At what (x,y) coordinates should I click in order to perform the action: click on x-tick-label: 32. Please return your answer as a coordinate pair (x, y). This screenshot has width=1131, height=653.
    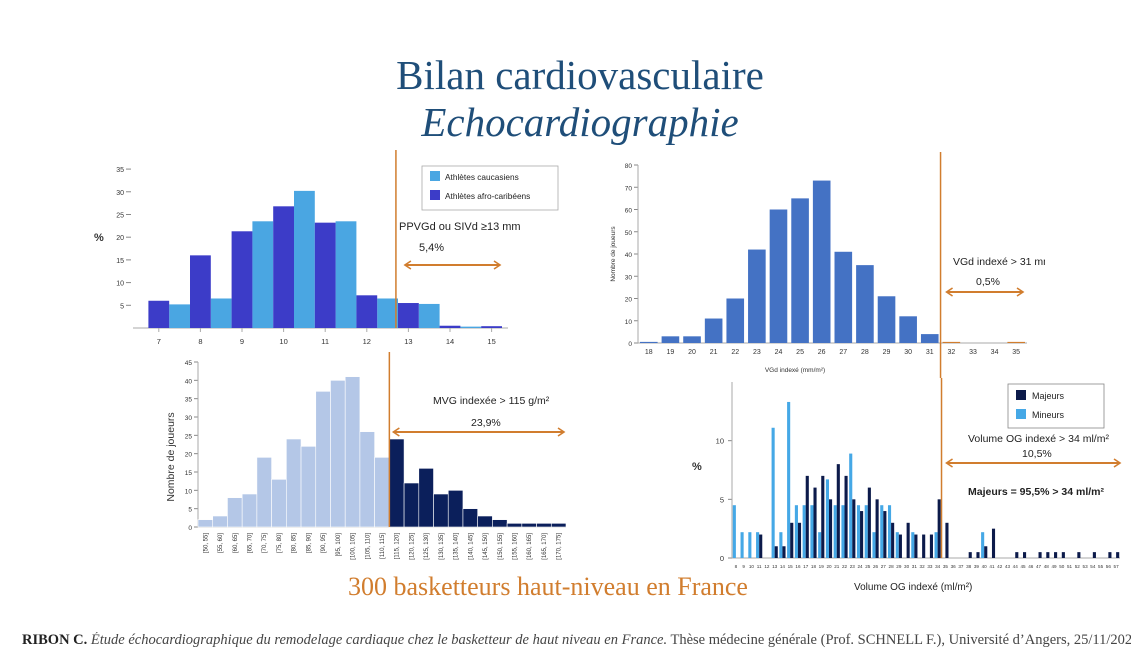
    Looking at the image, I should click on (951, 352).